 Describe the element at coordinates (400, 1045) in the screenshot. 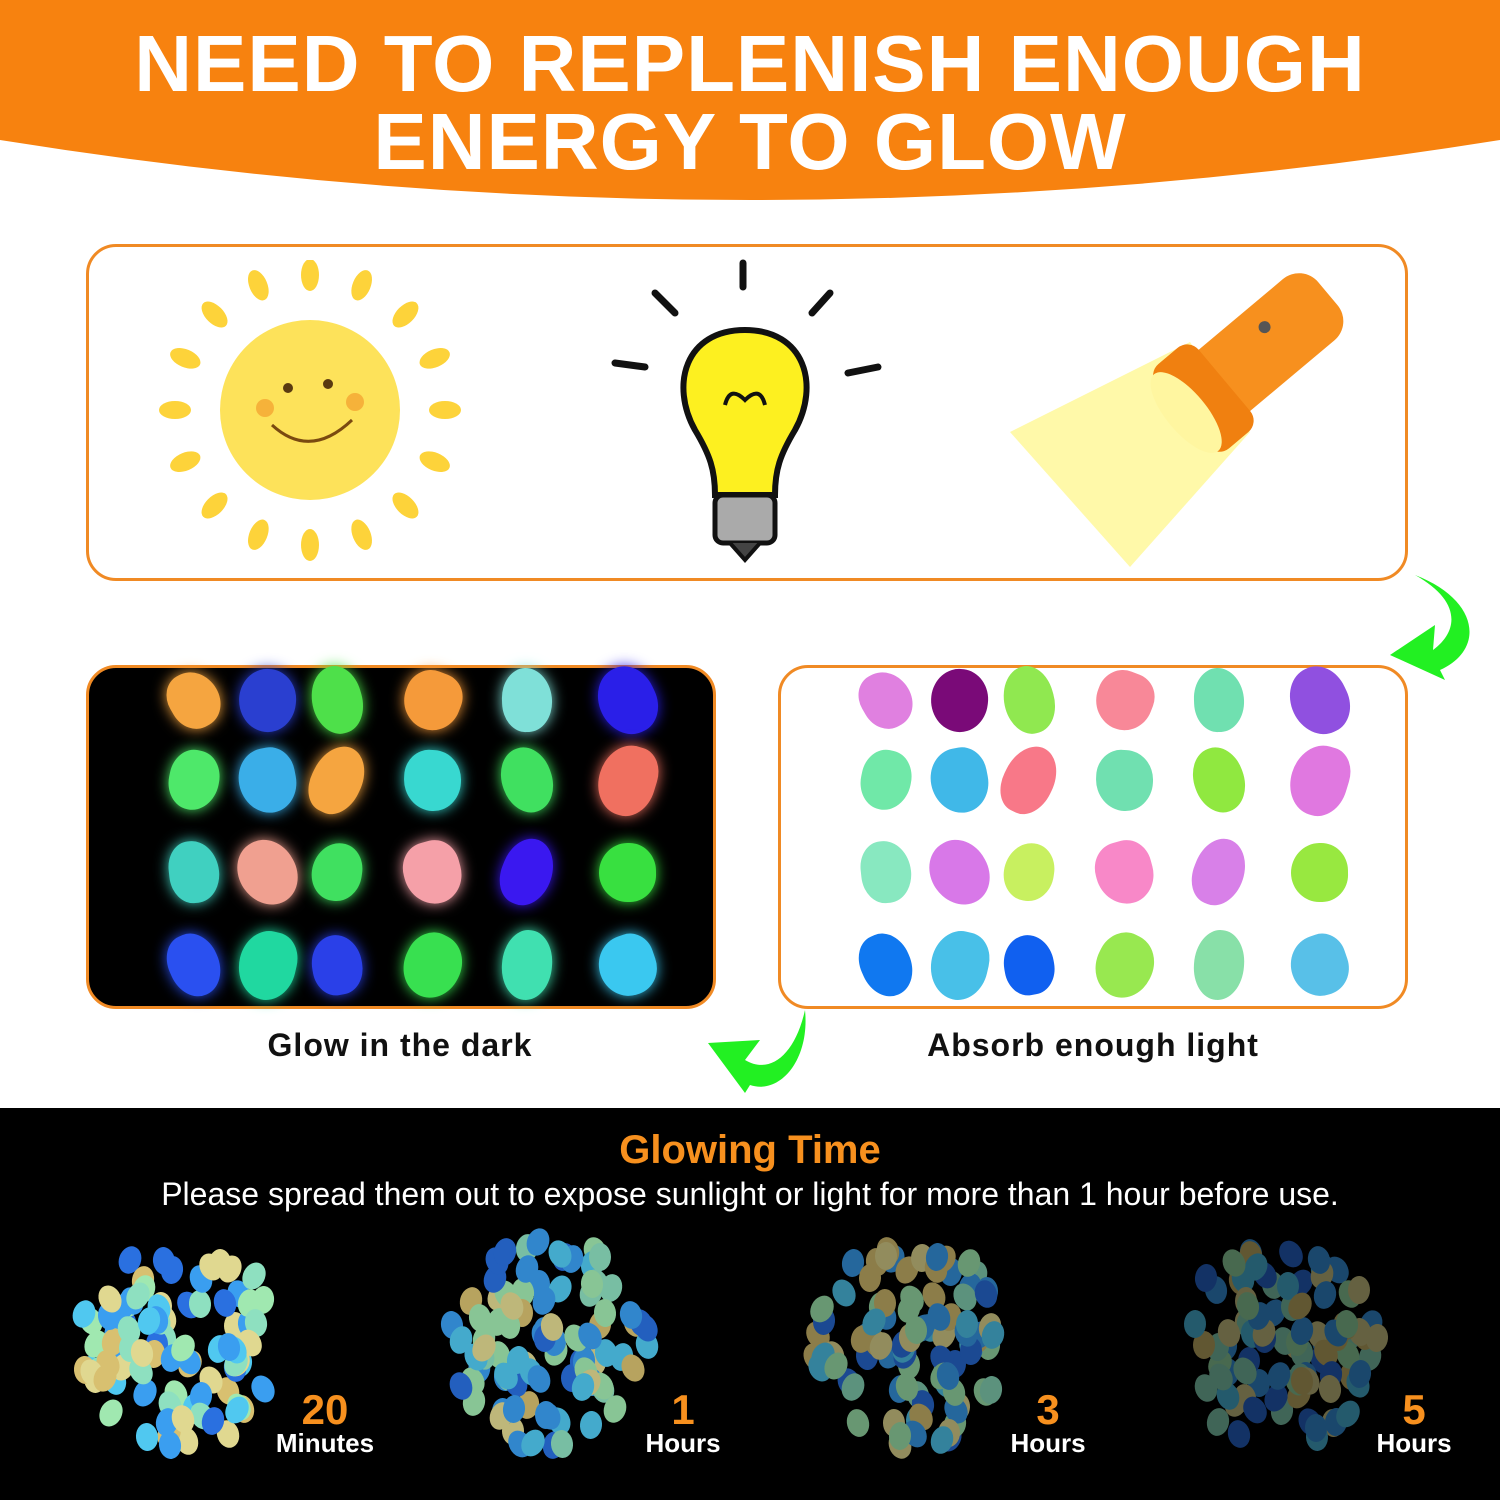

I see `glow-label: Glow in the dark` at that location.